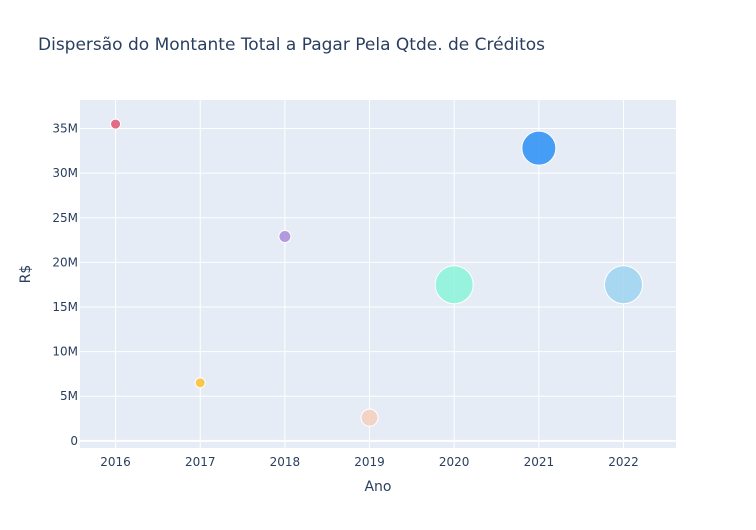 The width and height of the screenshot is (756, 530). Describe the element at coordinates (200, 383) in the screenshot. I see `data-point-2017` at that location.